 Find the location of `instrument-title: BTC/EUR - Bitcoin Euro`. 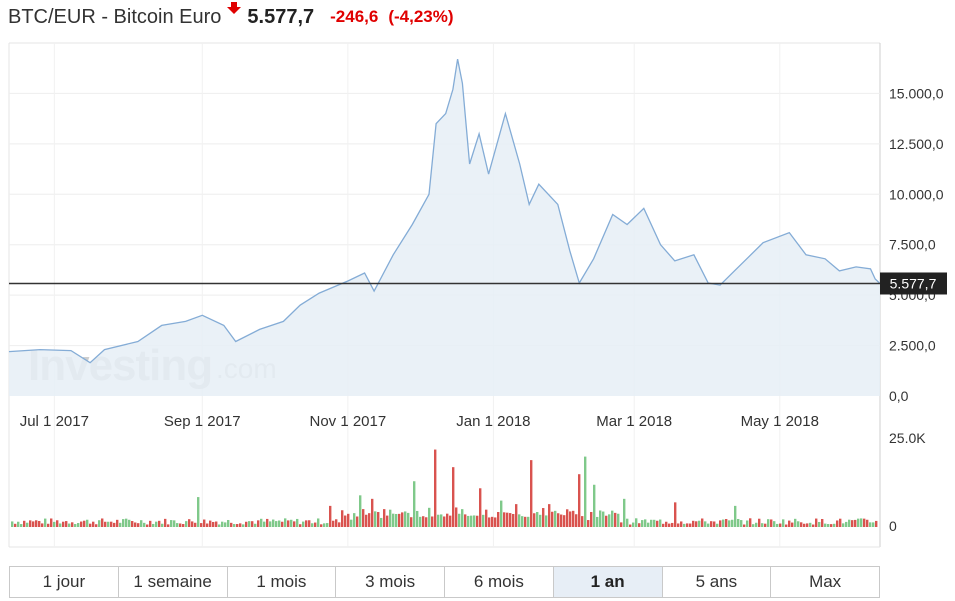

instrument-title: BTC/EUR - Bitcoin Euro is located at coordinates (115, 16).